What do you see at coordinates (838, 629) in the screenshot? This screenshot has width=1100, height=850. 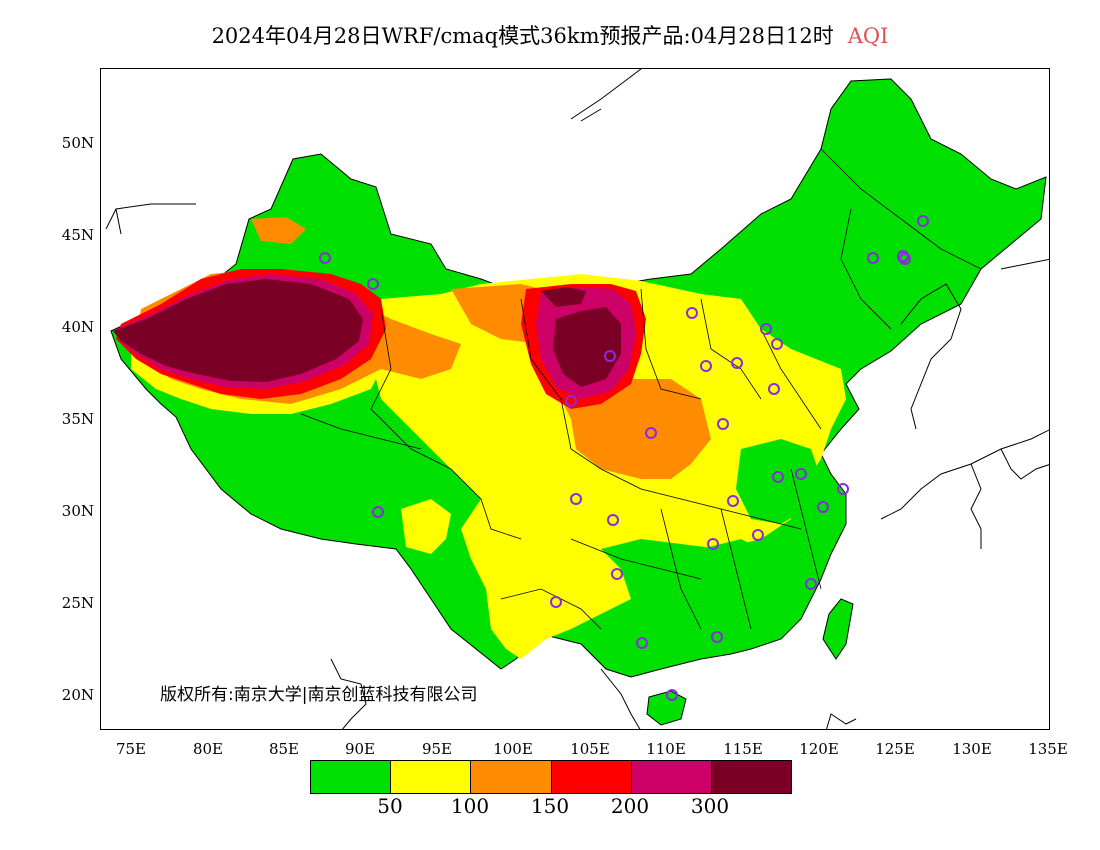 I see `taiwan-island` at bounding box center [838, 629].